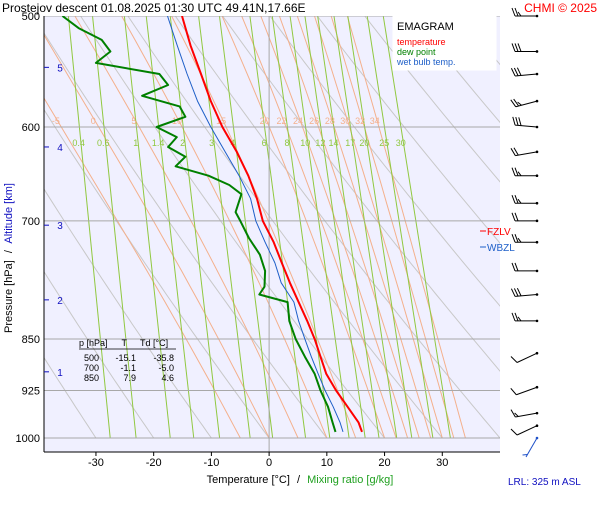 The image size is (600, 505). I want to click on temperature-axis-title: Temperature [°C], so click(248, 480).